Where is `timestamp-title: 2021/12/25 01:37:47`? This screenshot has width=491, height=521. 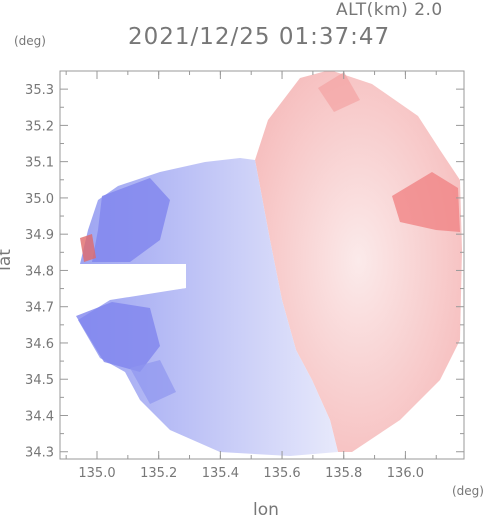
timestamp-title: 2021/12/25 01:37:47 is located at coordinates (259, 37).